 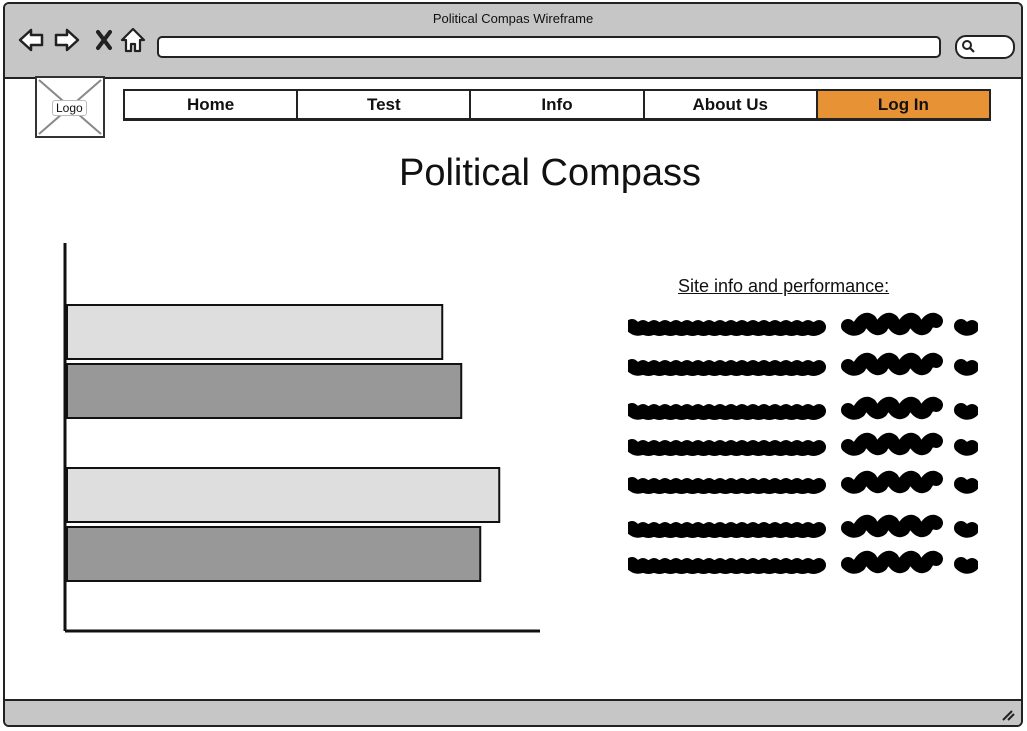 What do you see at coordinates (903, 105) in the screenshot?
I see `login-button: Log In` at bounding box center [903, 105].